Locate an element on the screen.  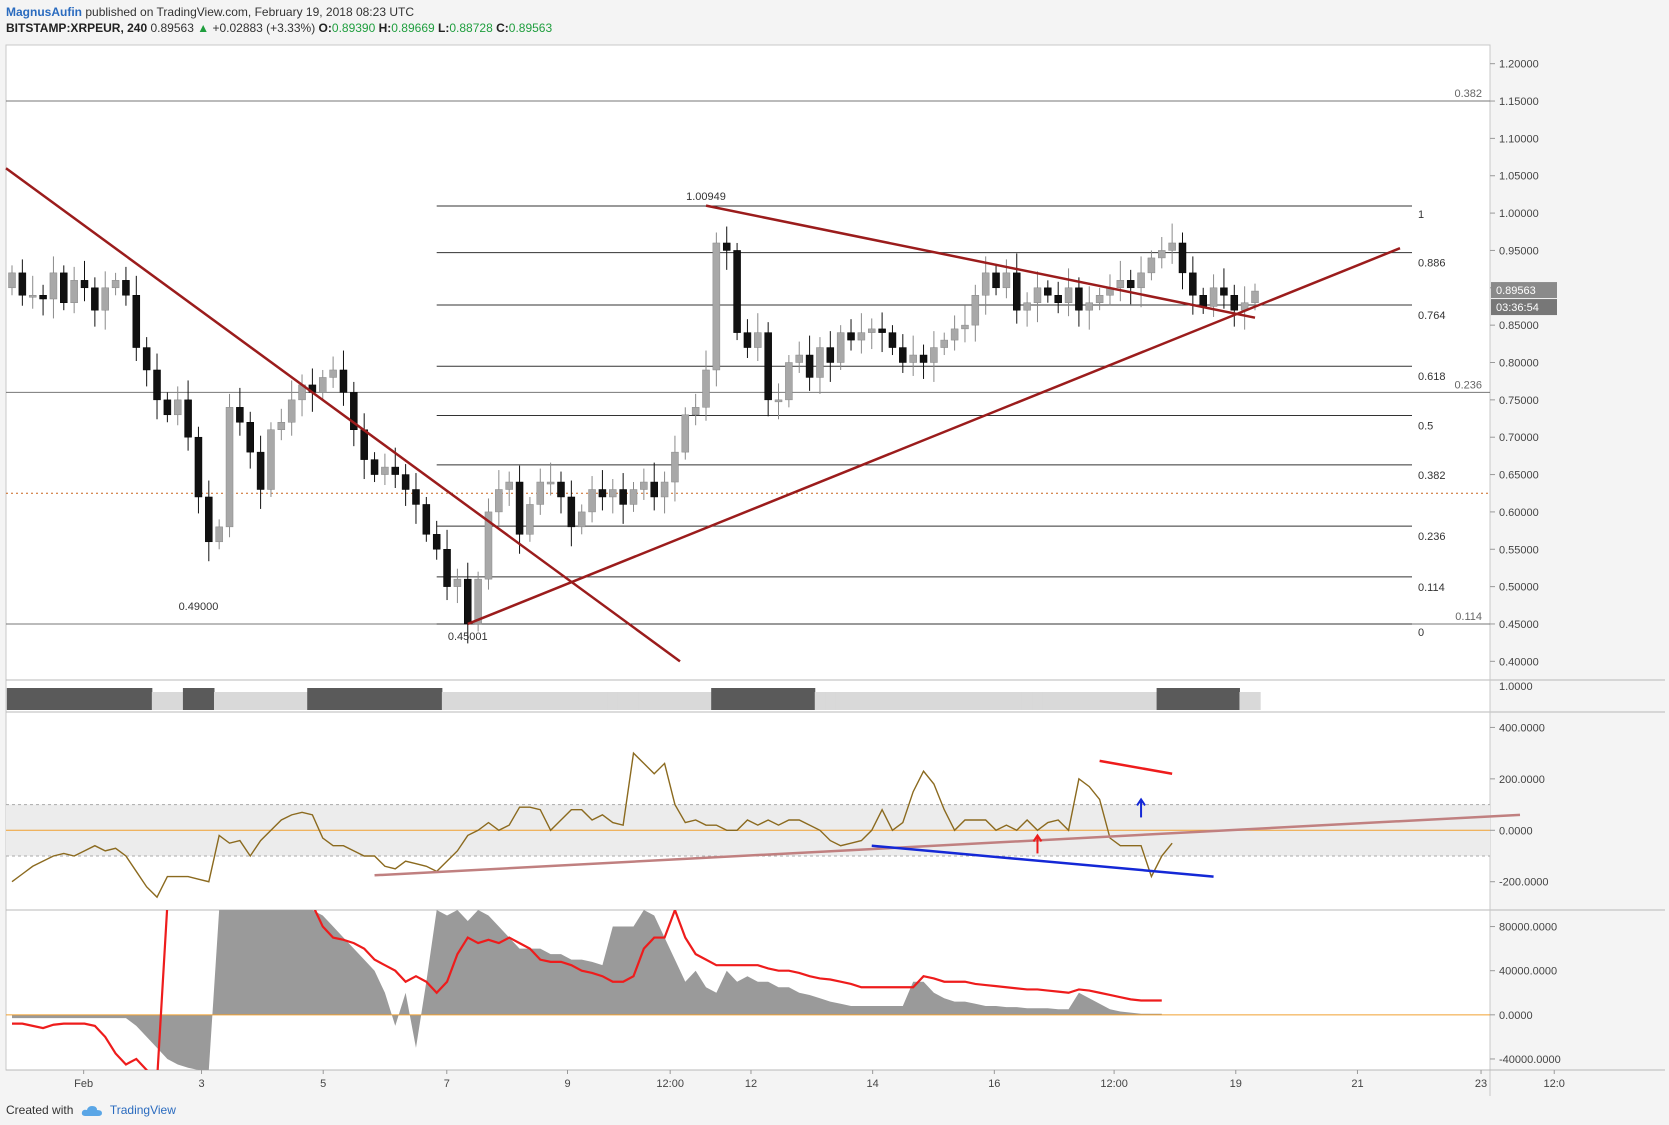
tradingview-link: TradingView is located at coordinates (142, 1110).